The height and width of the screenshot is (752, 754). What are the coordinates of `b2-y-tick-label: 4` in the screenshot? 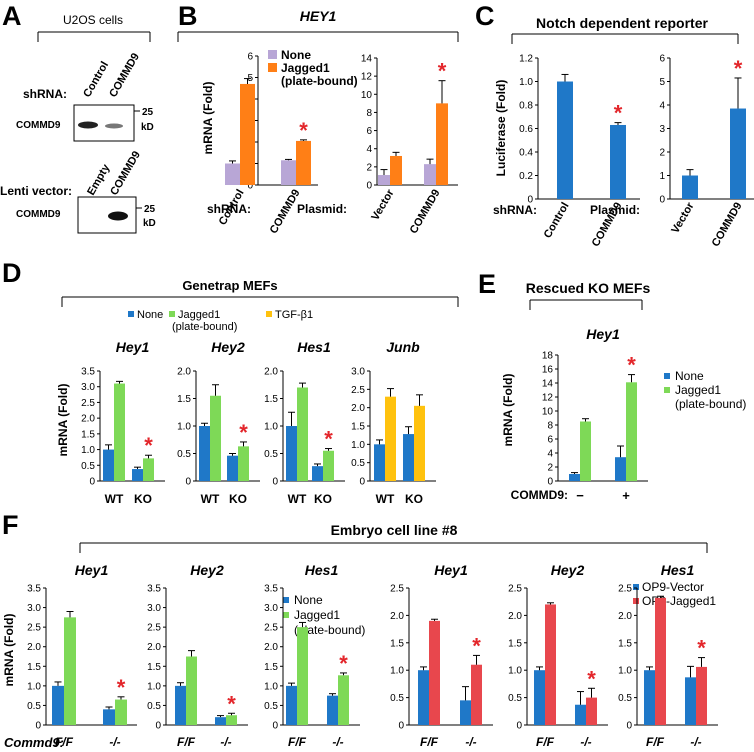 It's located at (369, 149).